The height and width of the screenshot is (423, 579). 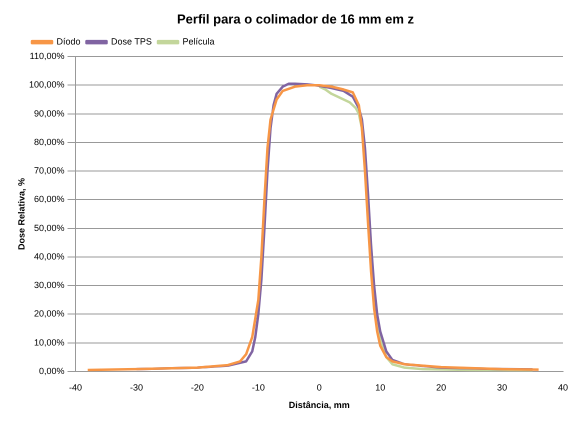 I want to click on y-tick-label: 40,00%, so click(x=49, y=256).